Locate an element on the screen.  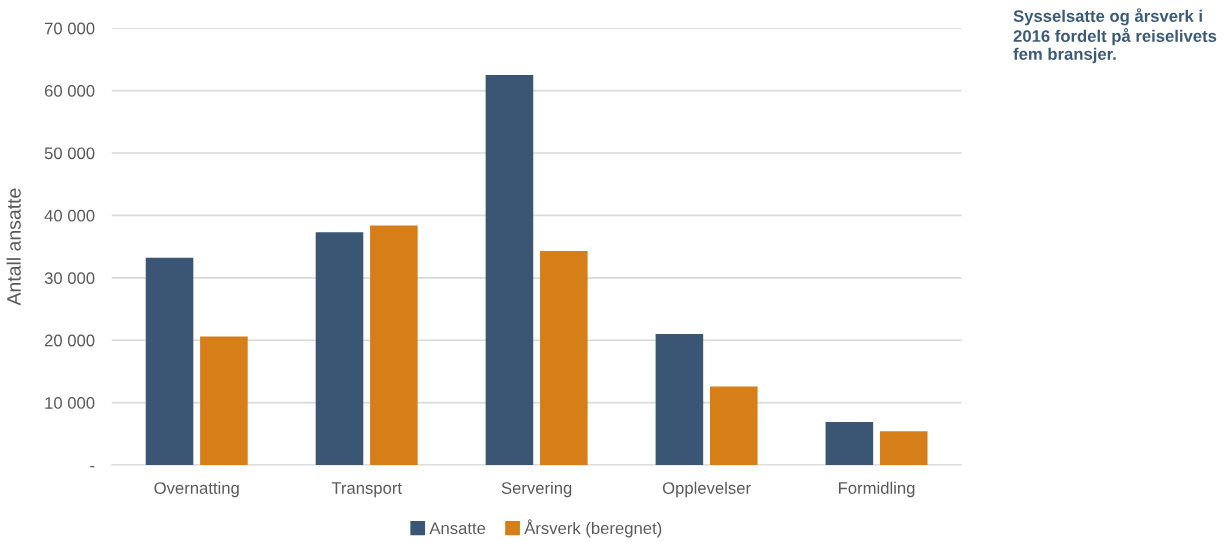
y-tick-label: 20 000 is located at coordinates (69, 340).